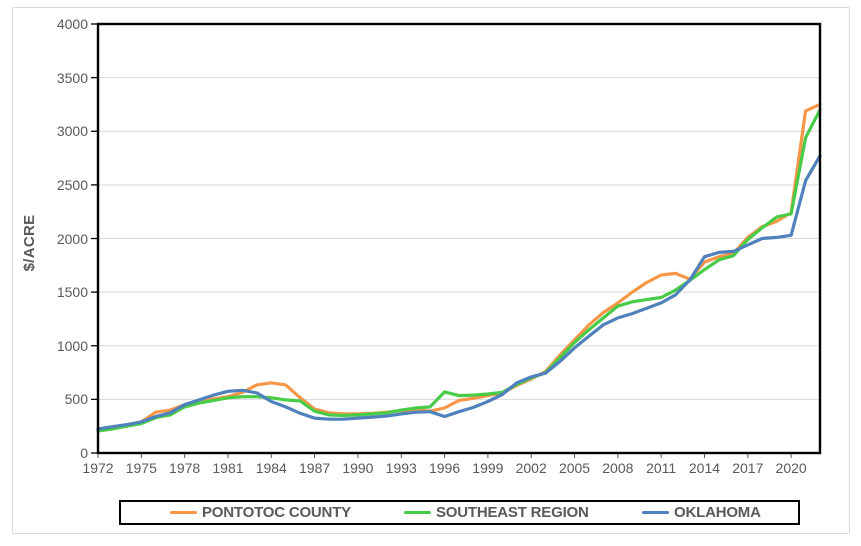 The image size is (861, 546). What do you see at coordinates (655, 512) in the screenshot?
I see `oklahoma-line-swatch` at bounding box center [655, 512].